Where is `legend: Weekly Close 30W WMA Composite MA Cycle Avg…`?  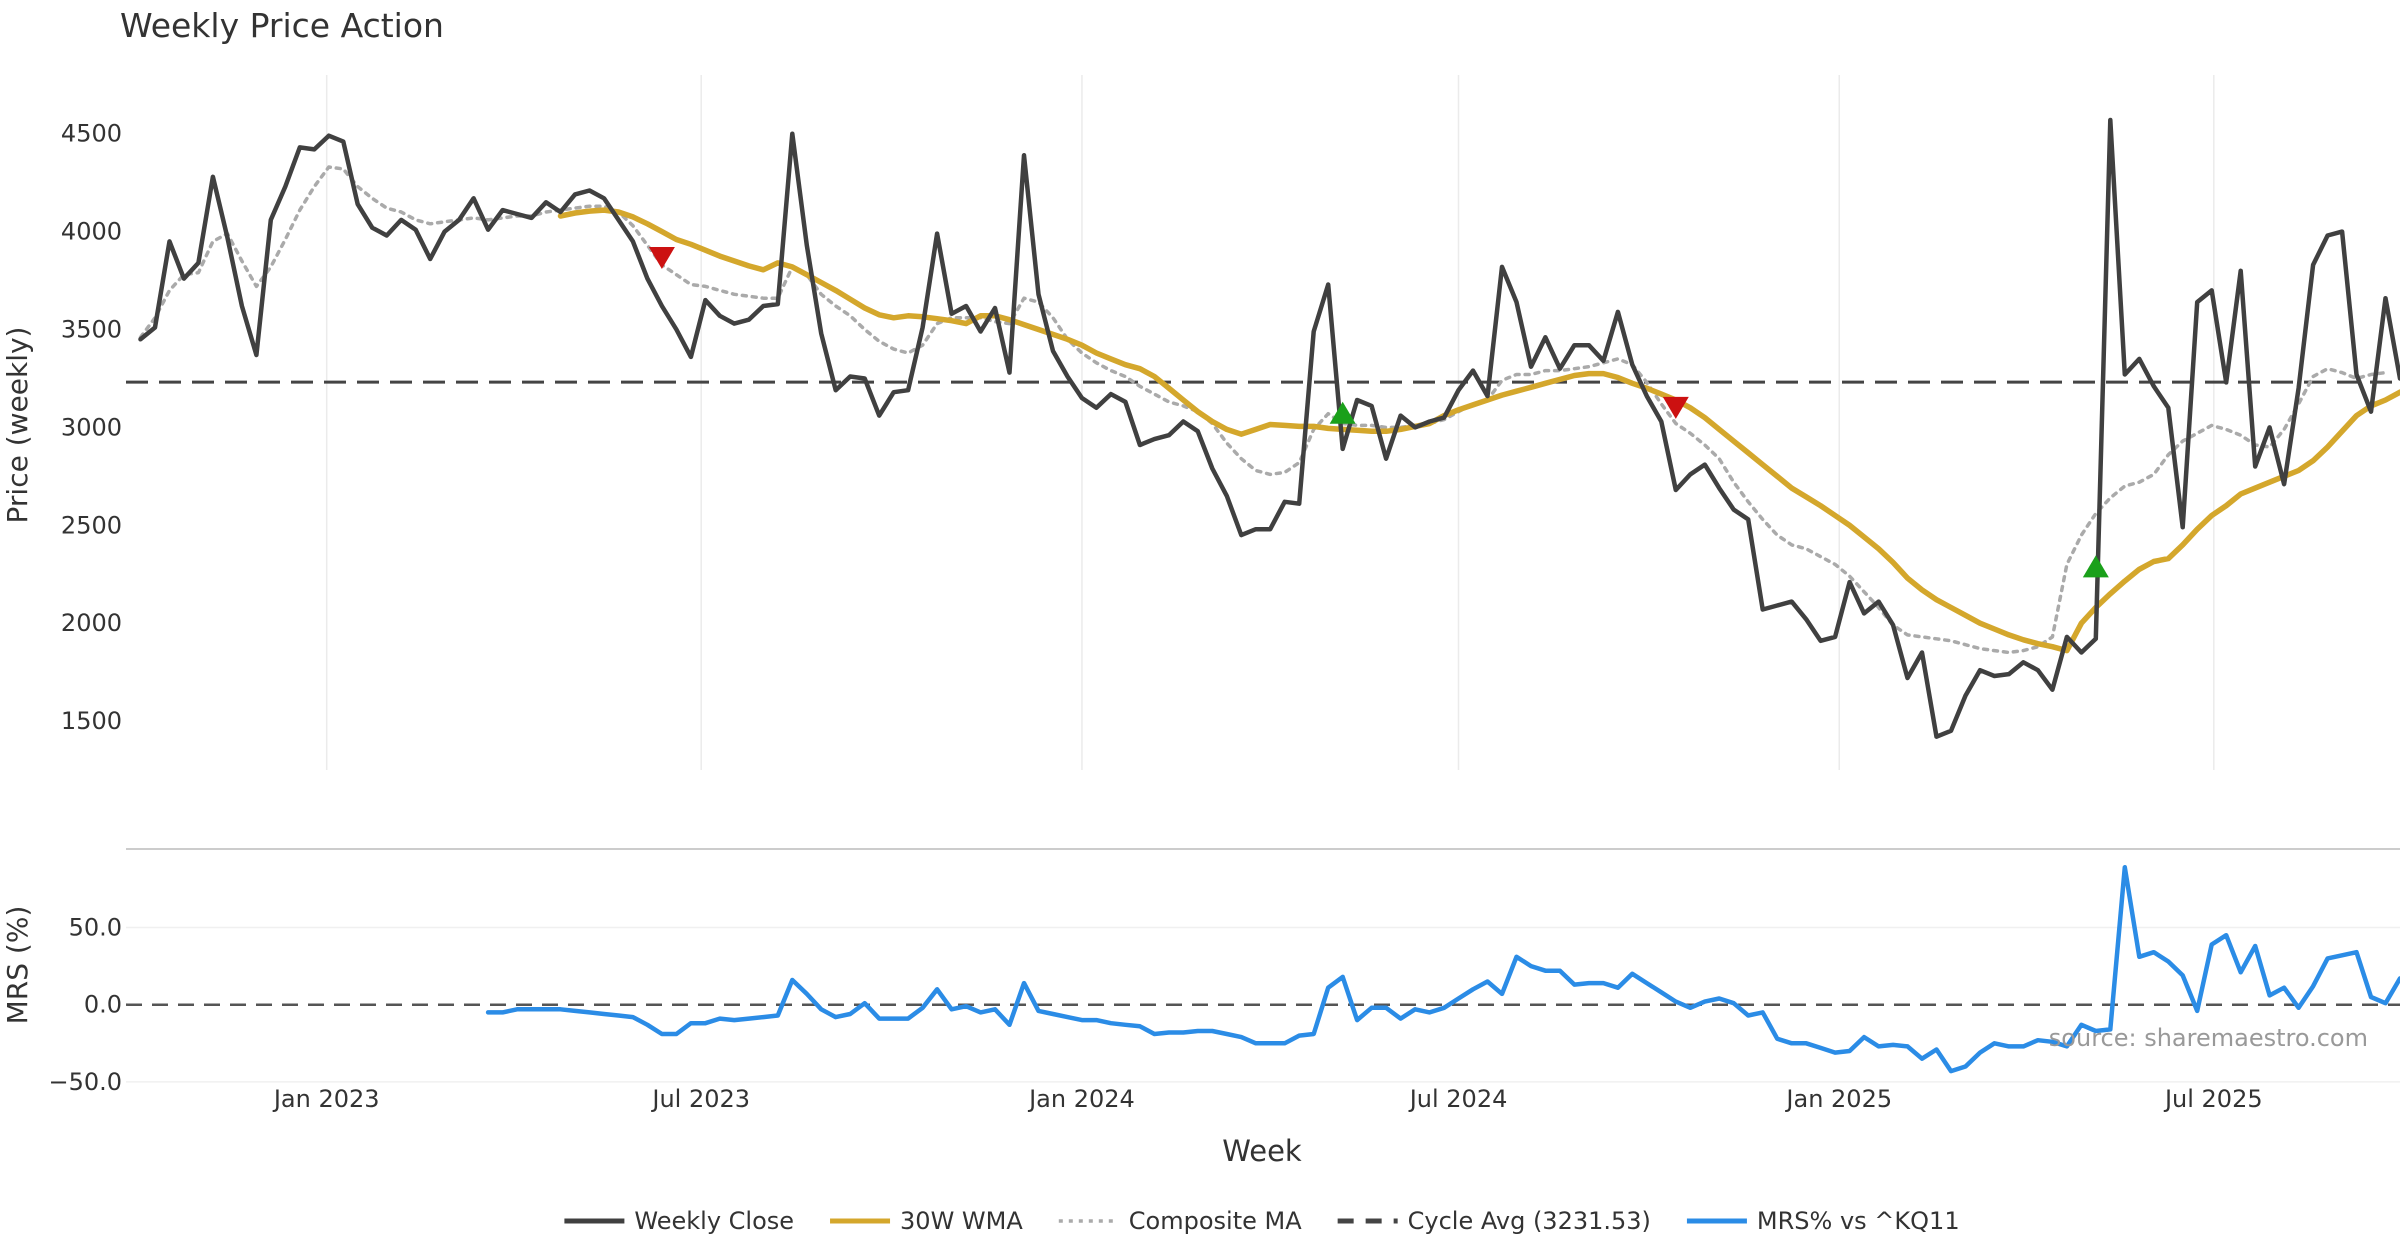
legend: Weekly Close 30W WMA Composite MA Cycle Avg… is located at coordinates (1262, 1221).